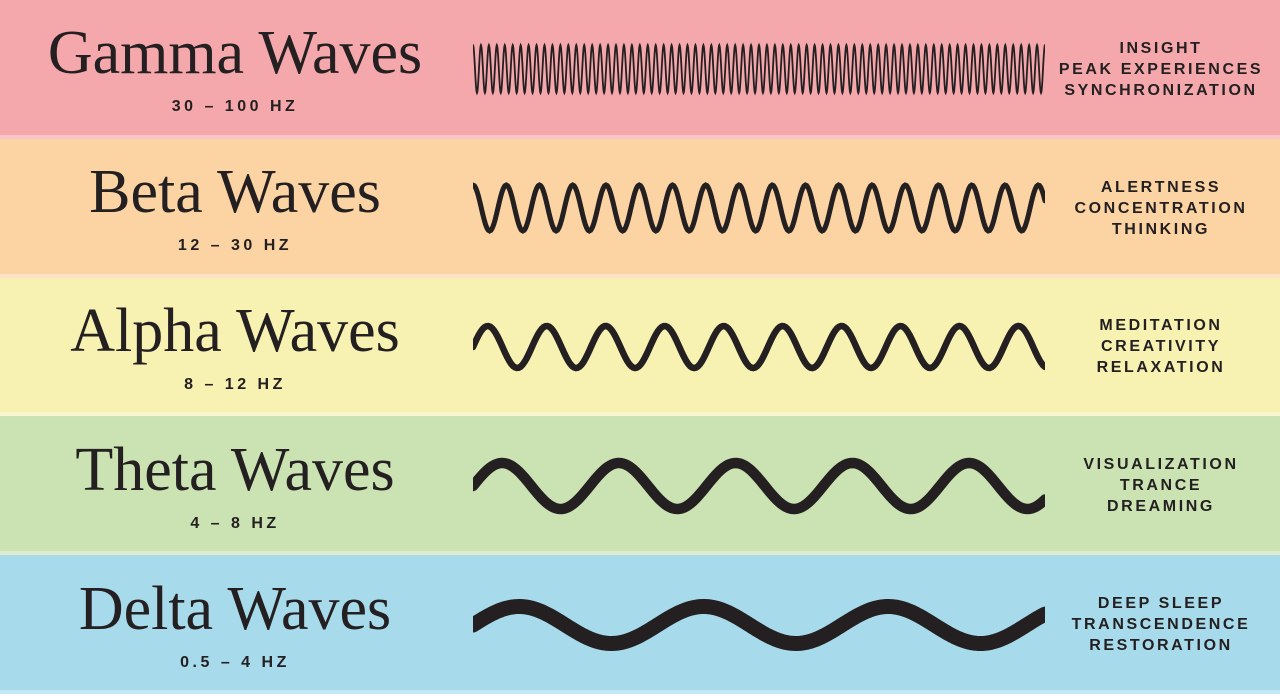  Describe the element at coordinates (235, 662) in the screenshot. I see `delta-frequency-range: 0.5 – 4 HZ` at that location.